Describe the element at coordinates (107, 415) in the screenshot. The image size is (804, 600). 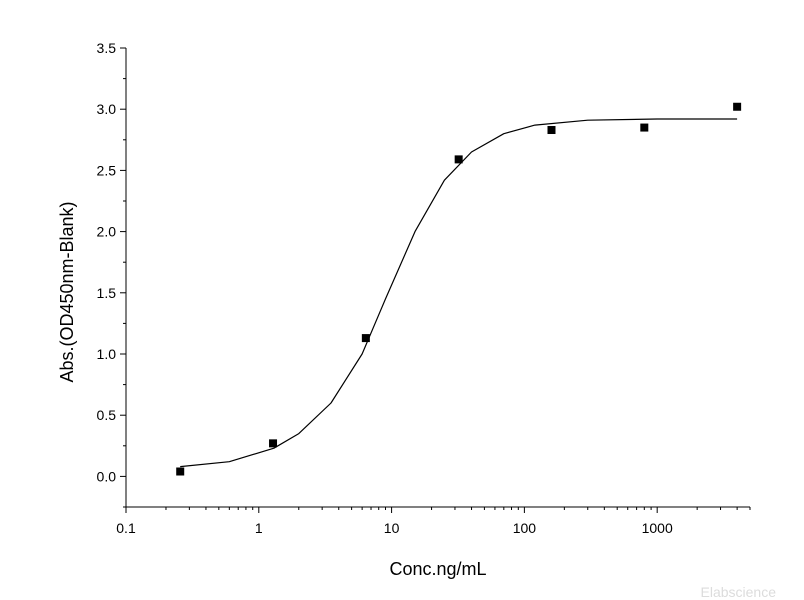
I see `y-tick-label: 0.5` at that location.